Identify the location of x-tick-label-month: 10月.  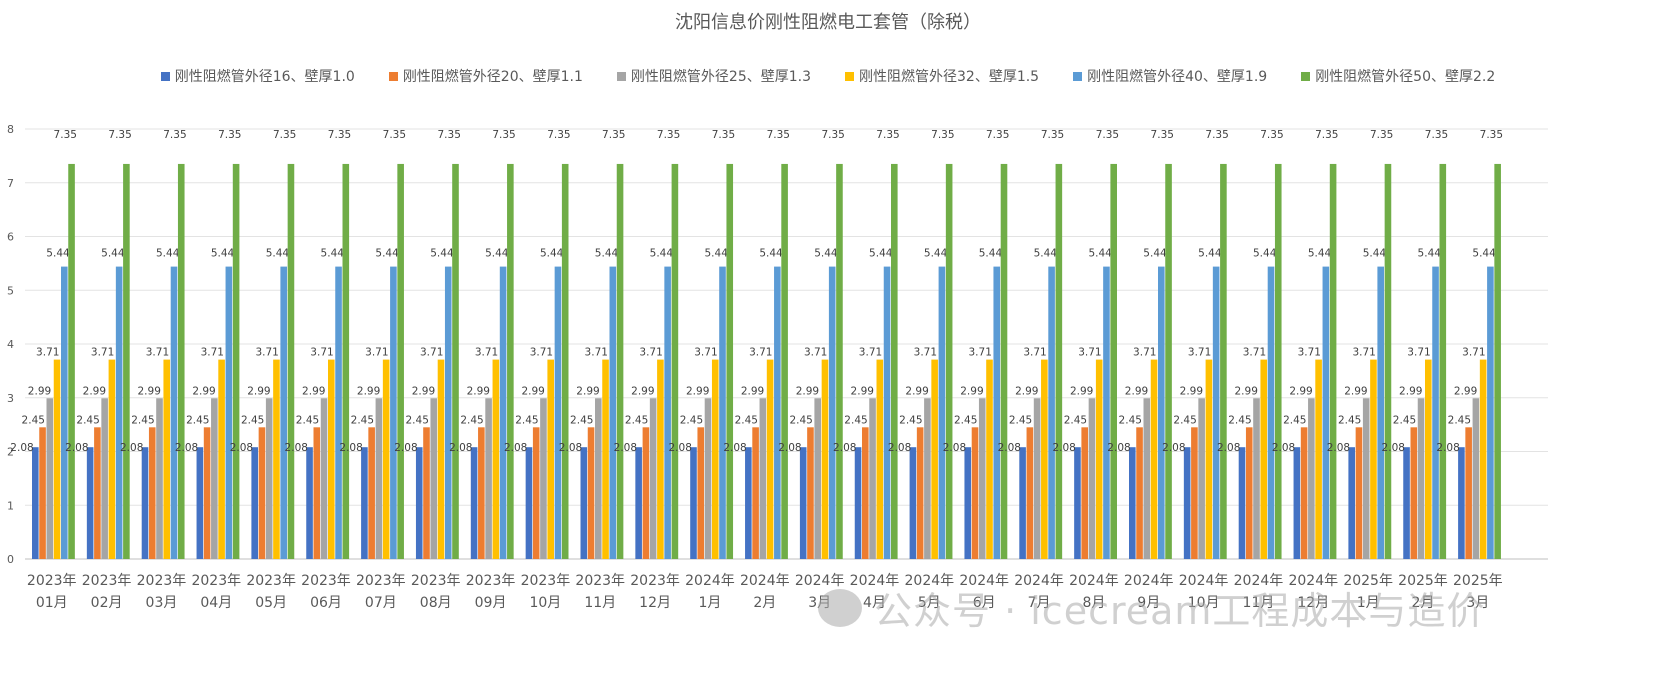
(545, 603).